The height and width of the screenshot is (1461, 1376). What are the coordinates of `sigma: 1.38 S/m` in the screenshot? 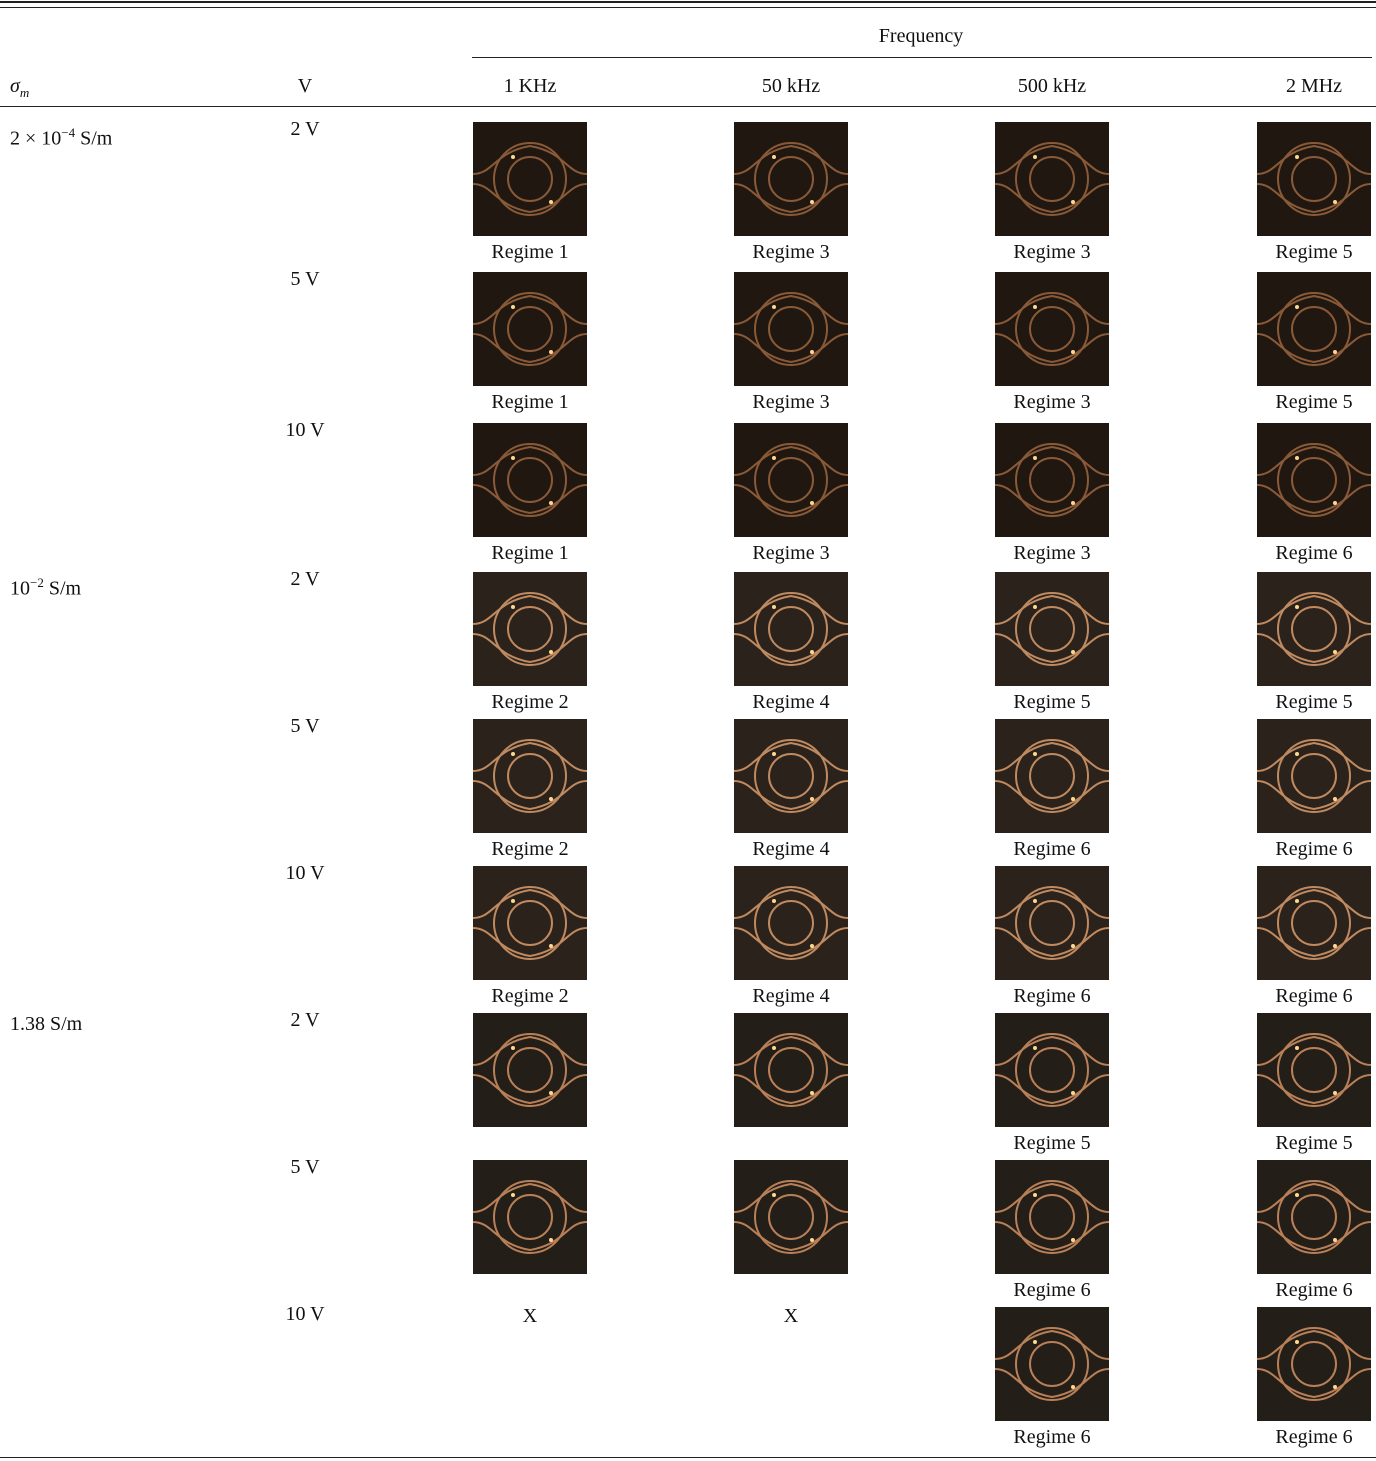 It's located at (46, 1024).